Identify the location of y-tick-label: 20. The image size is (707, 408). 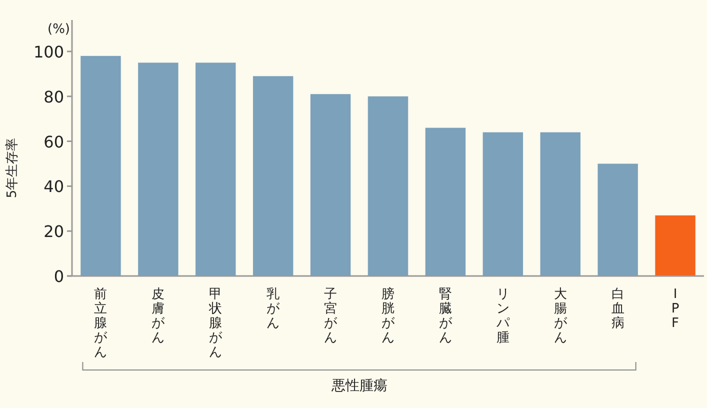
(54, 232).